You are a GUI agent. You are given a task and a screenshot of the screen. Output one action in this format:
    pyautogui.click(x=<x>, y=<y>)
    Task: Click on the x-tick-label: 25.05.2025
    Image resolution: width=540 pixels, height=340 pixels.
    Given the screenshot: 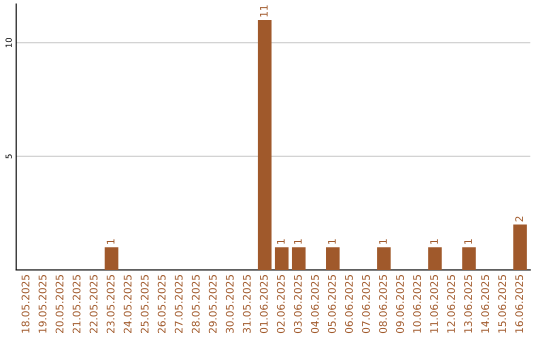 What is the action you would take?
    pyautogui.click(x=144, y=304)
    